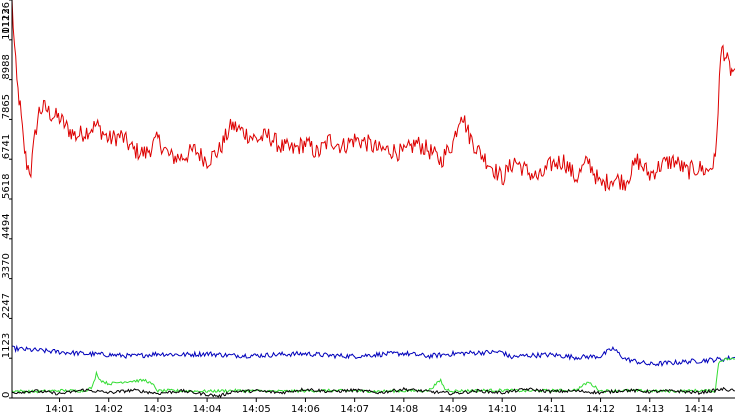 The image size is (735, 415). Describe the element at coordinates (6, 24) in the screenshot. I see `y-tick-label: 10112` at that location.